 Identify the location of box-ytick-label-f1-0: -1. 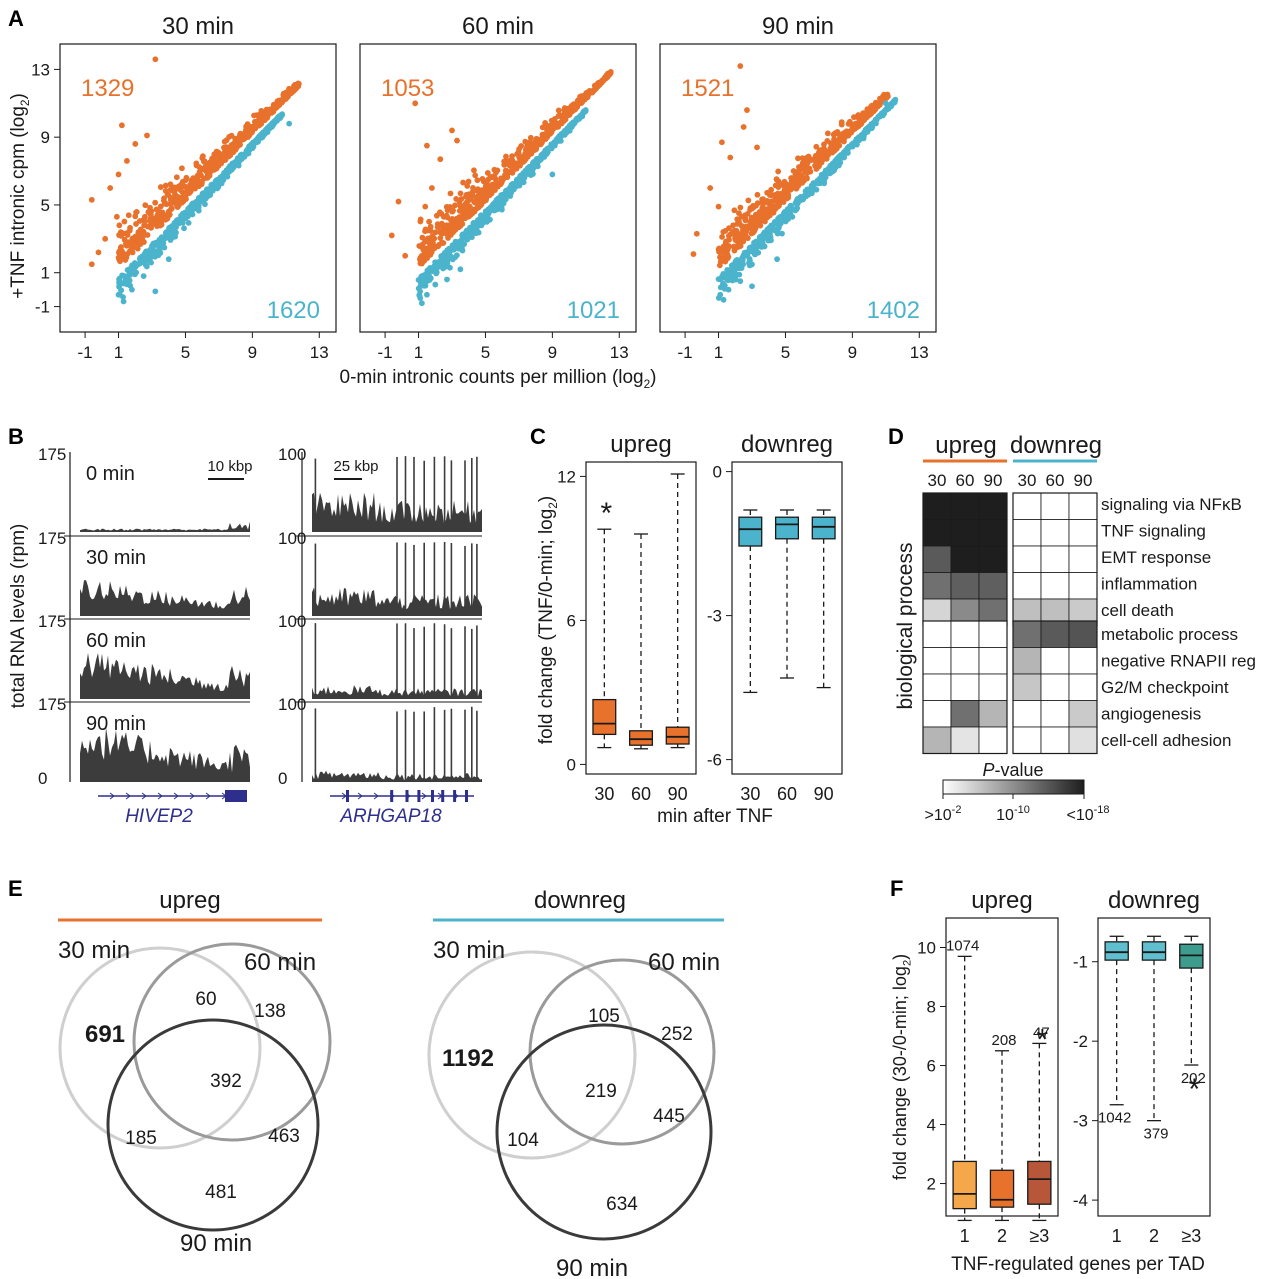
(1080, 962).